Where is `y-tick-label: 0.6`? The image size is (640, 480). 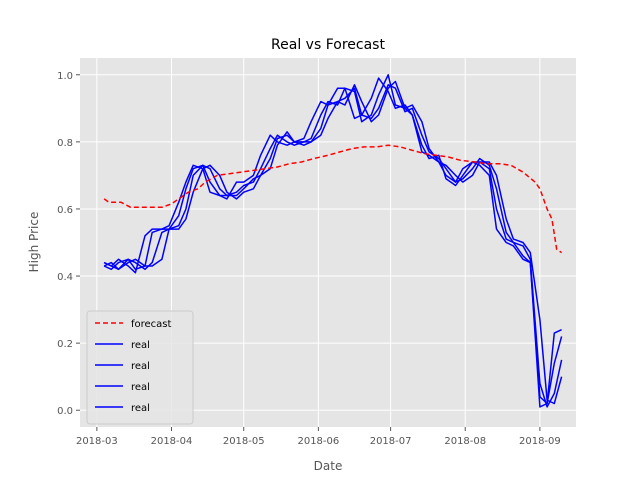 y-tick-label: 0.6 is located at coordinates (65, 210).